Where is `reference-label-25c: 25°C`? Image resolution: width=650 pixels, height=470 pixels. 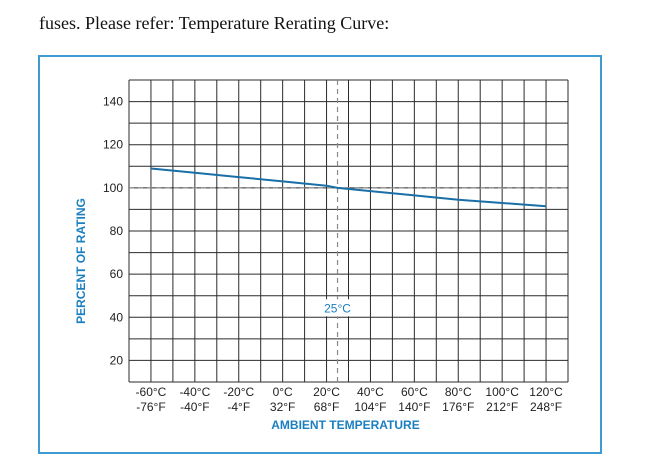 reference-label-25c: 25°C is located at coordinates (337, 308).